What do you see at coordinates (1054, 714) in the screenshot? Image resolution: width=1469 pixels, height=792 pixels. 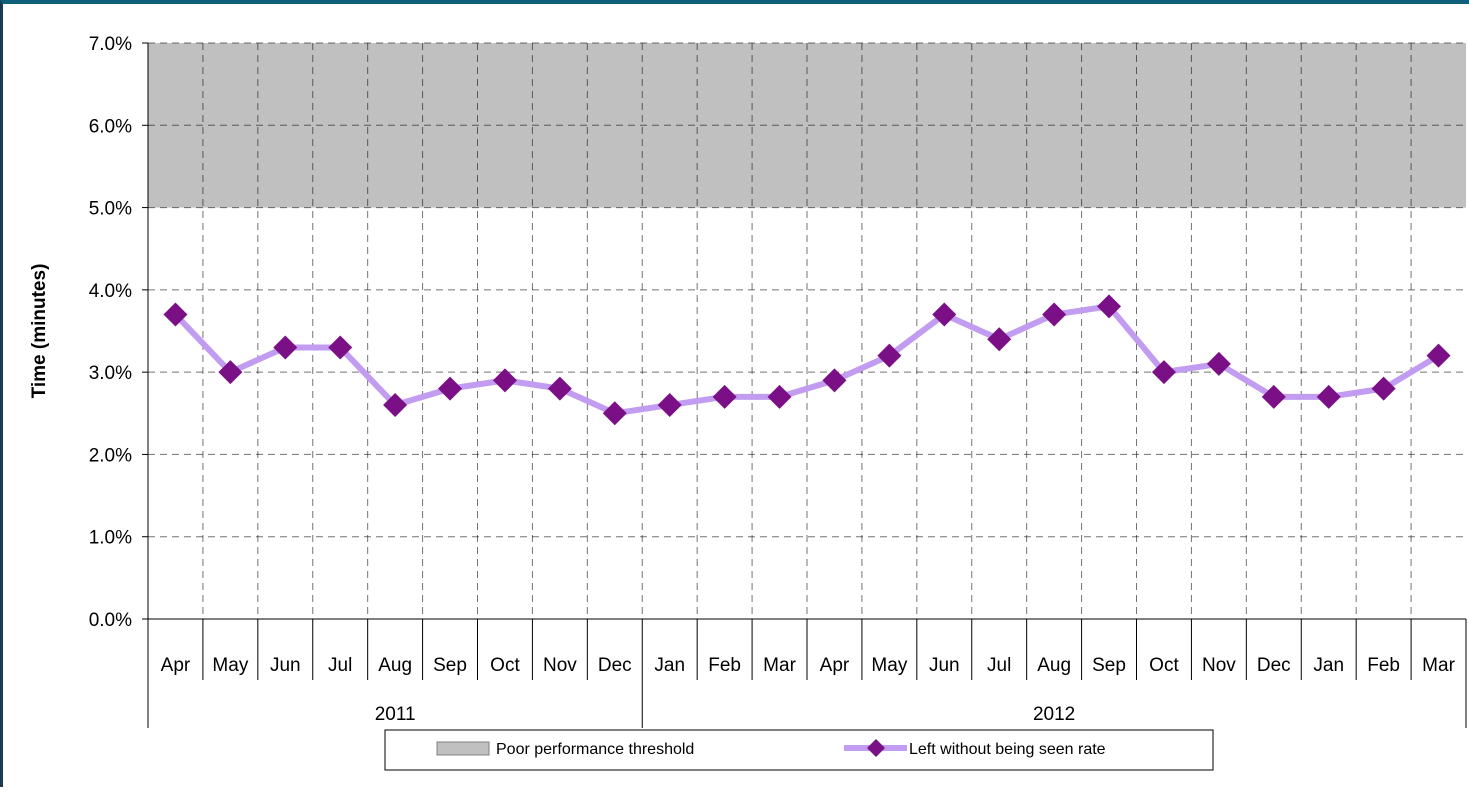 I see `year-group-label: 2012` at bounding box center [1054, 714].